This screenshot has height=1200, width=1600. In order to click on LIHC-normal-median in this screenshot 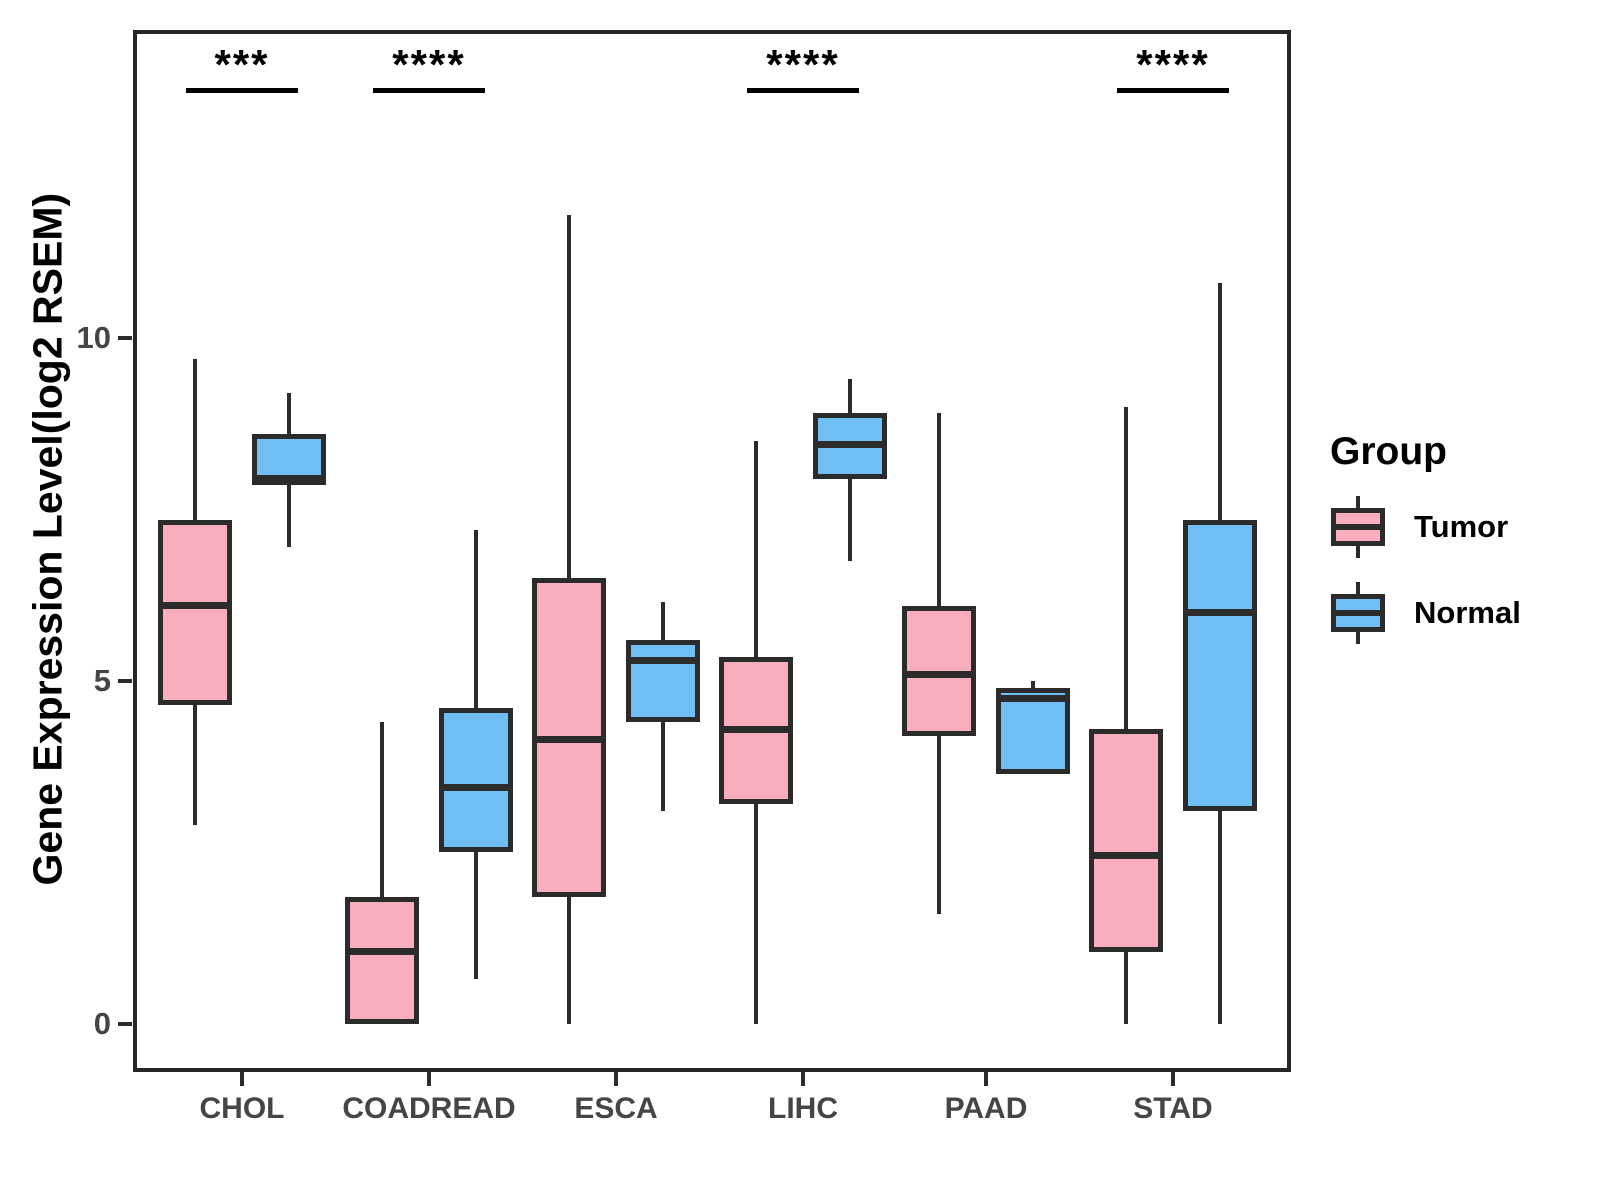, I will do `click(850, 444)`.